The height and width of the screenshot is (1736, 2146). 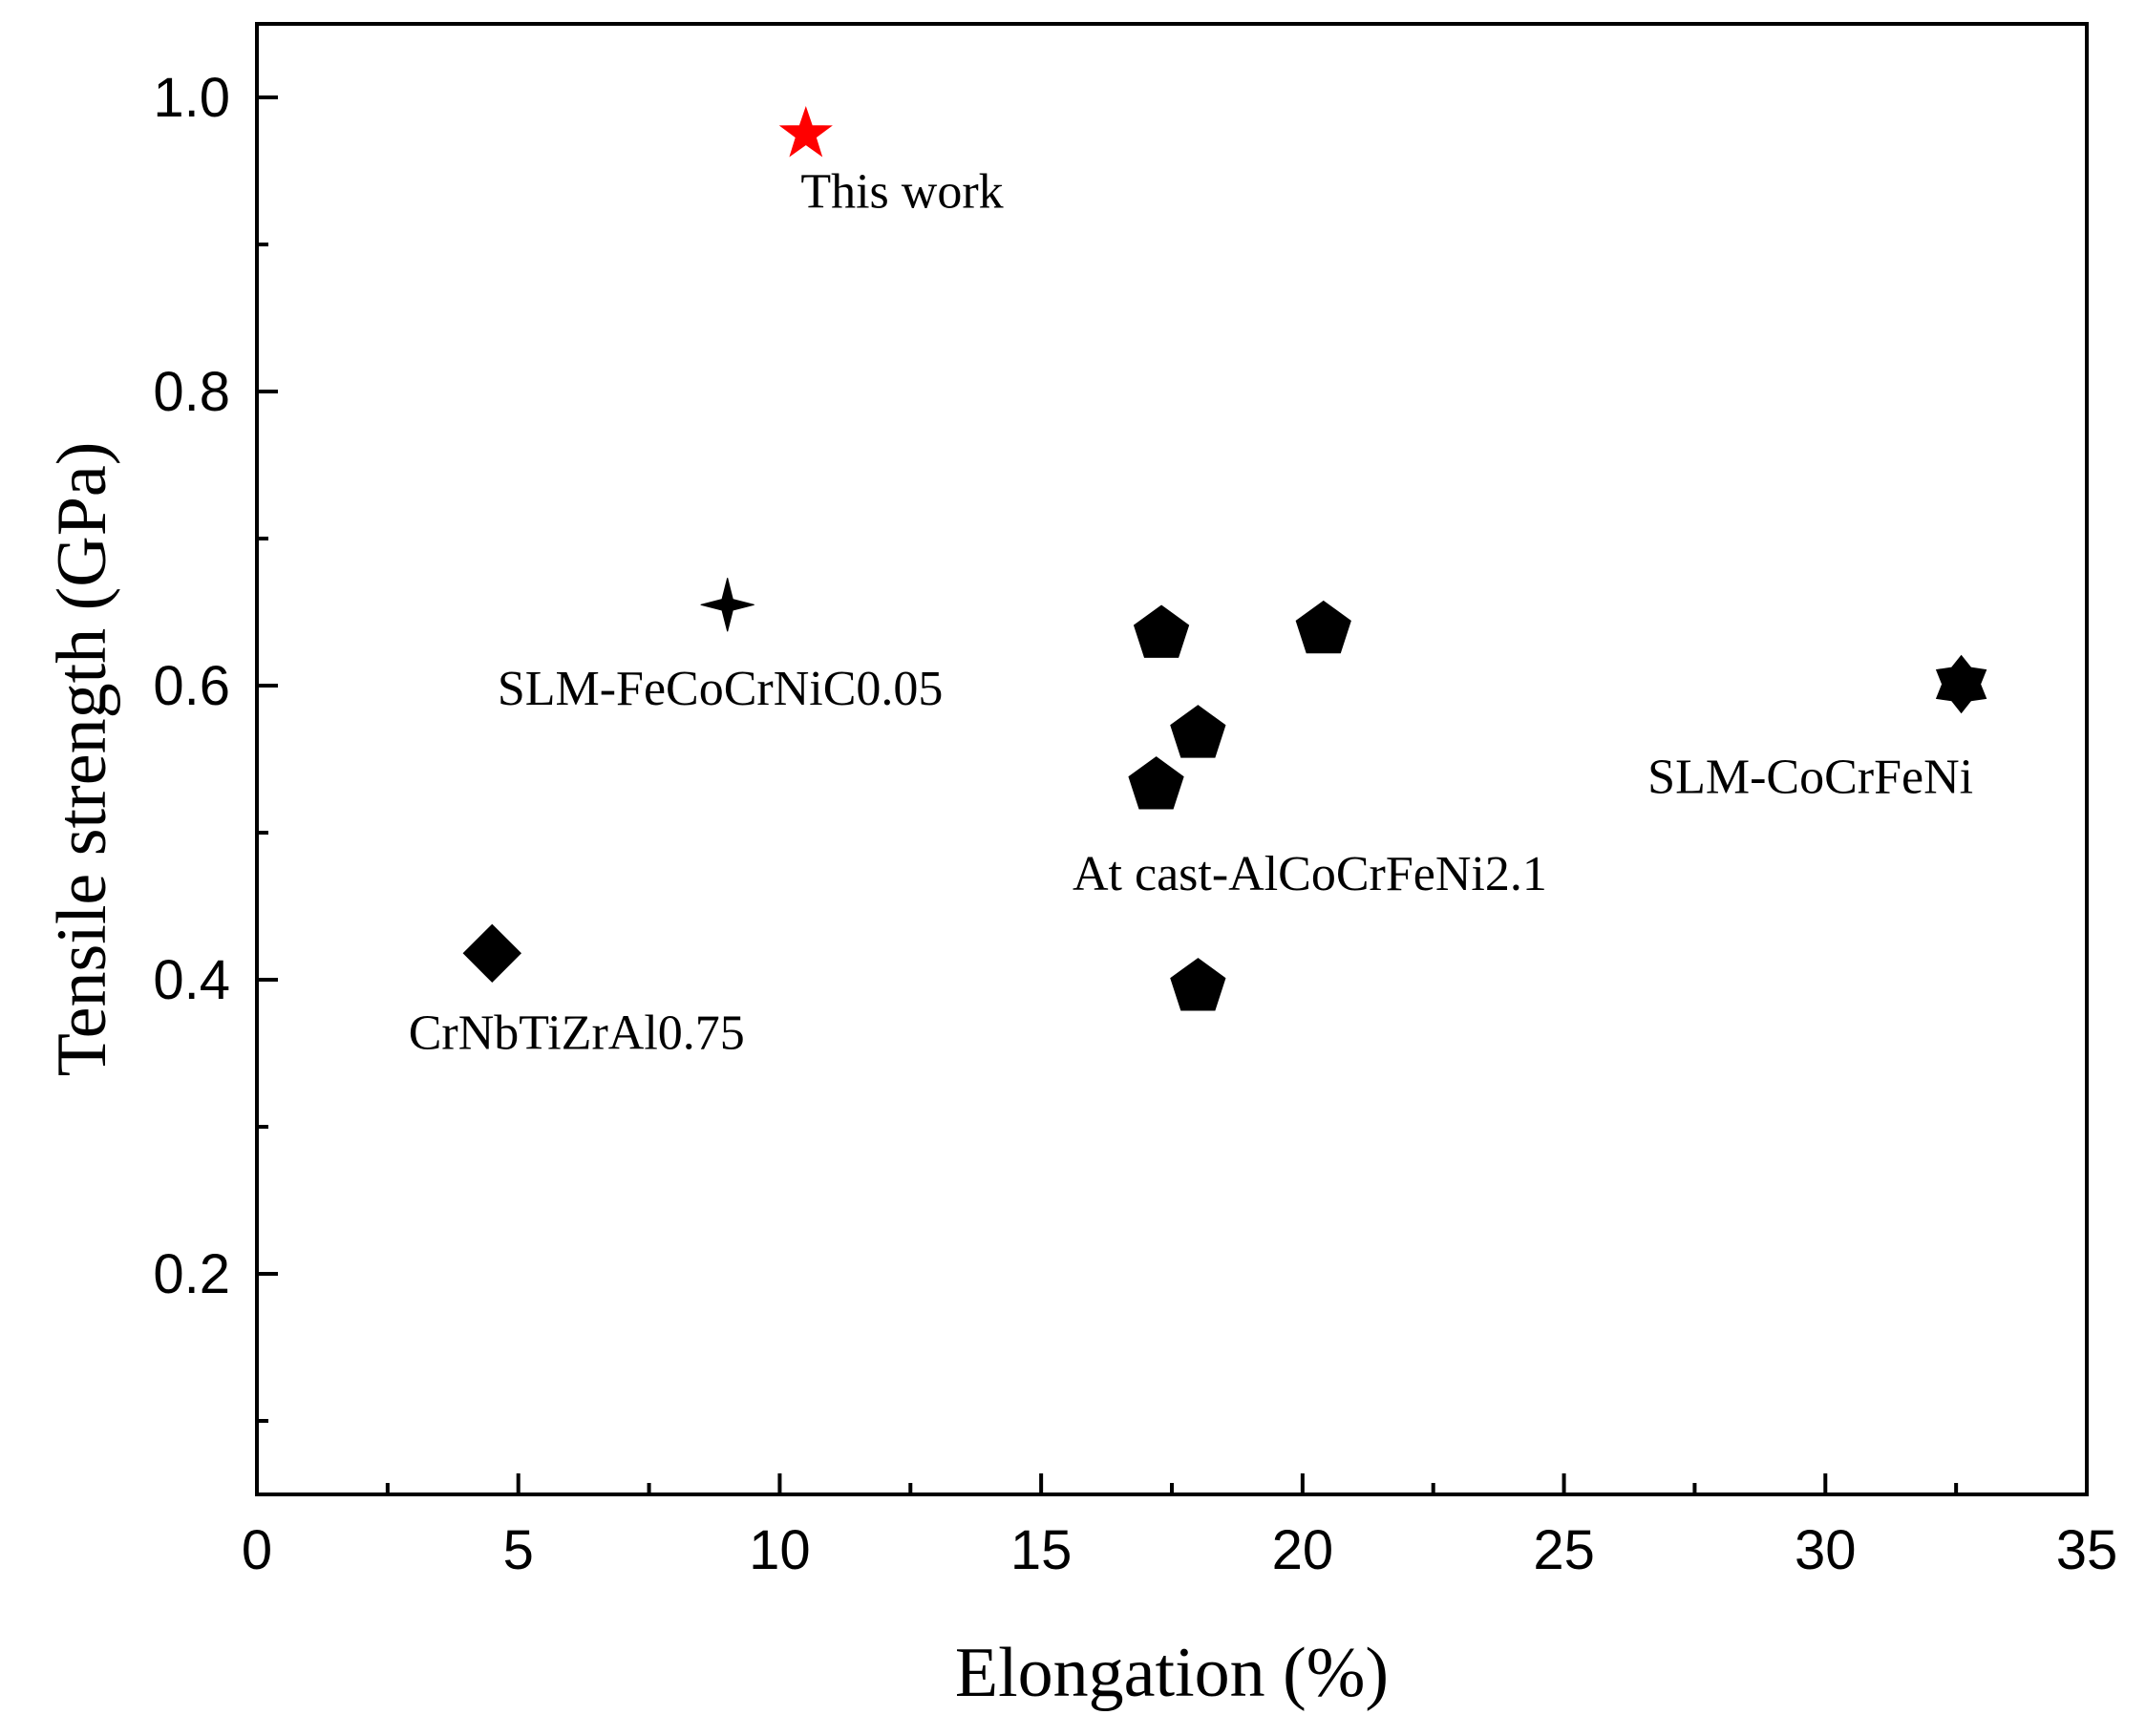 What do you see at coordinates (1961, 684) in the screenshot?
I see `data-point-hexagram` at bounding box center [1961, 684].